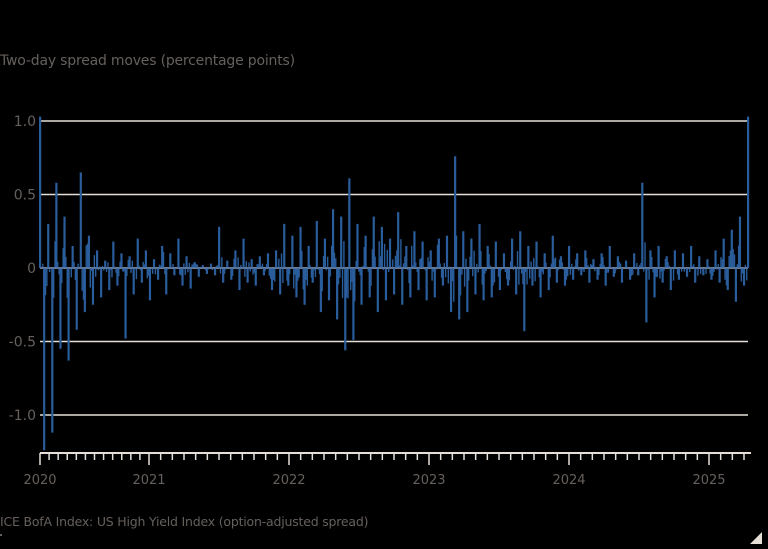 The image size is (768, 549). Describe the element at coordinates (147, 61) in the screenshot. I see `chart-subtitle: Two-day spread moves (percentage points)` at that location.